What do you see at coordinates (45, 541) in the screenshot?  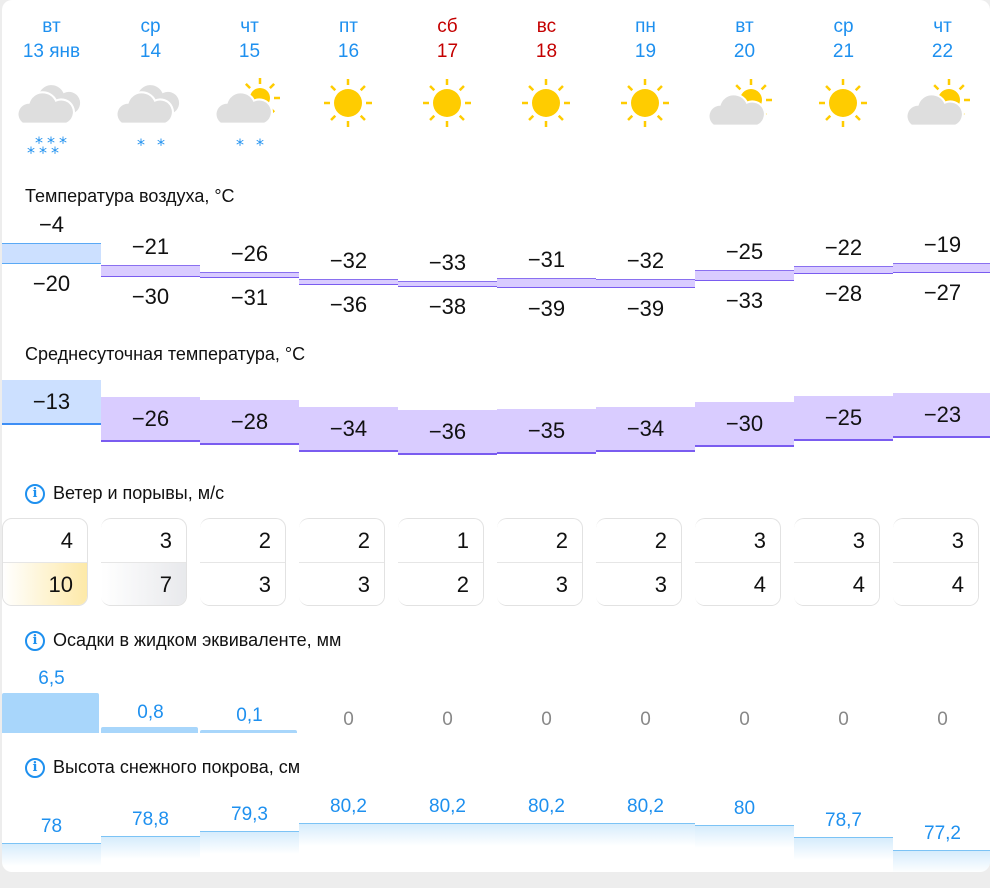 I see `wind-speed: 4` at bounding box center [45, 541].